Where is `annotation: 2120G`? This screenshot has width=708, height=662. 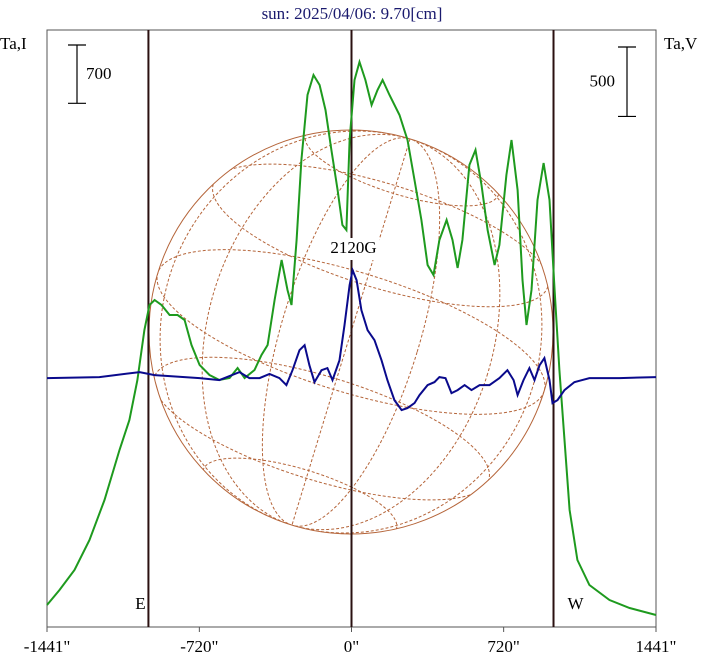 annotation: 2120G is located at coordinates (353, 247).